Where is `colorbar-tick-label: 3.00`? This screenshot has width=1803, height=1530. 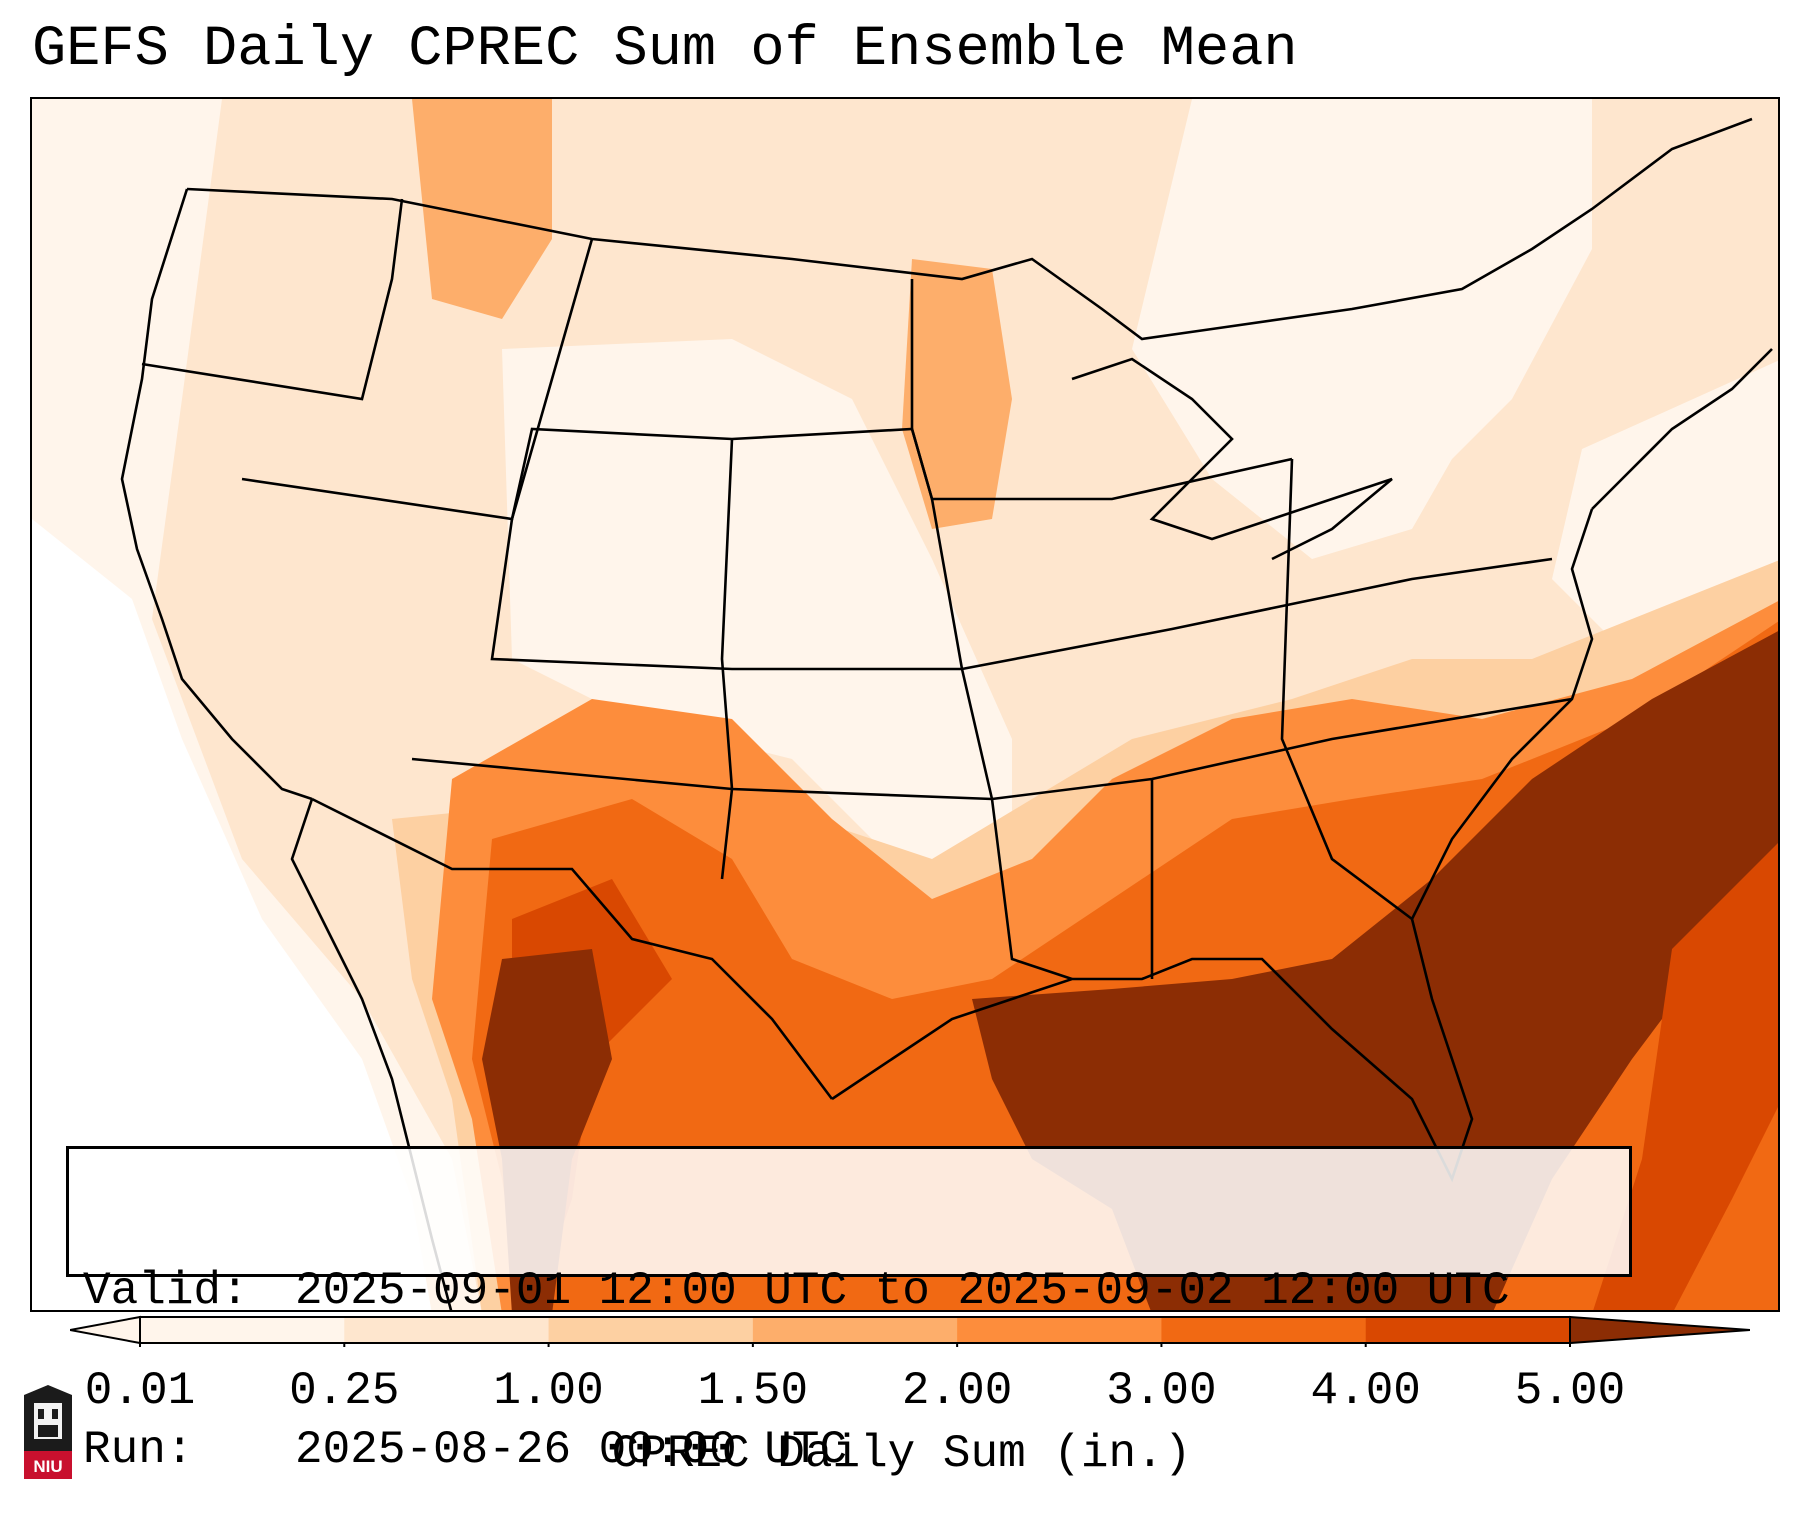 colorbar-tick-label: 3.00 is located at coordinates (1161, 1391).